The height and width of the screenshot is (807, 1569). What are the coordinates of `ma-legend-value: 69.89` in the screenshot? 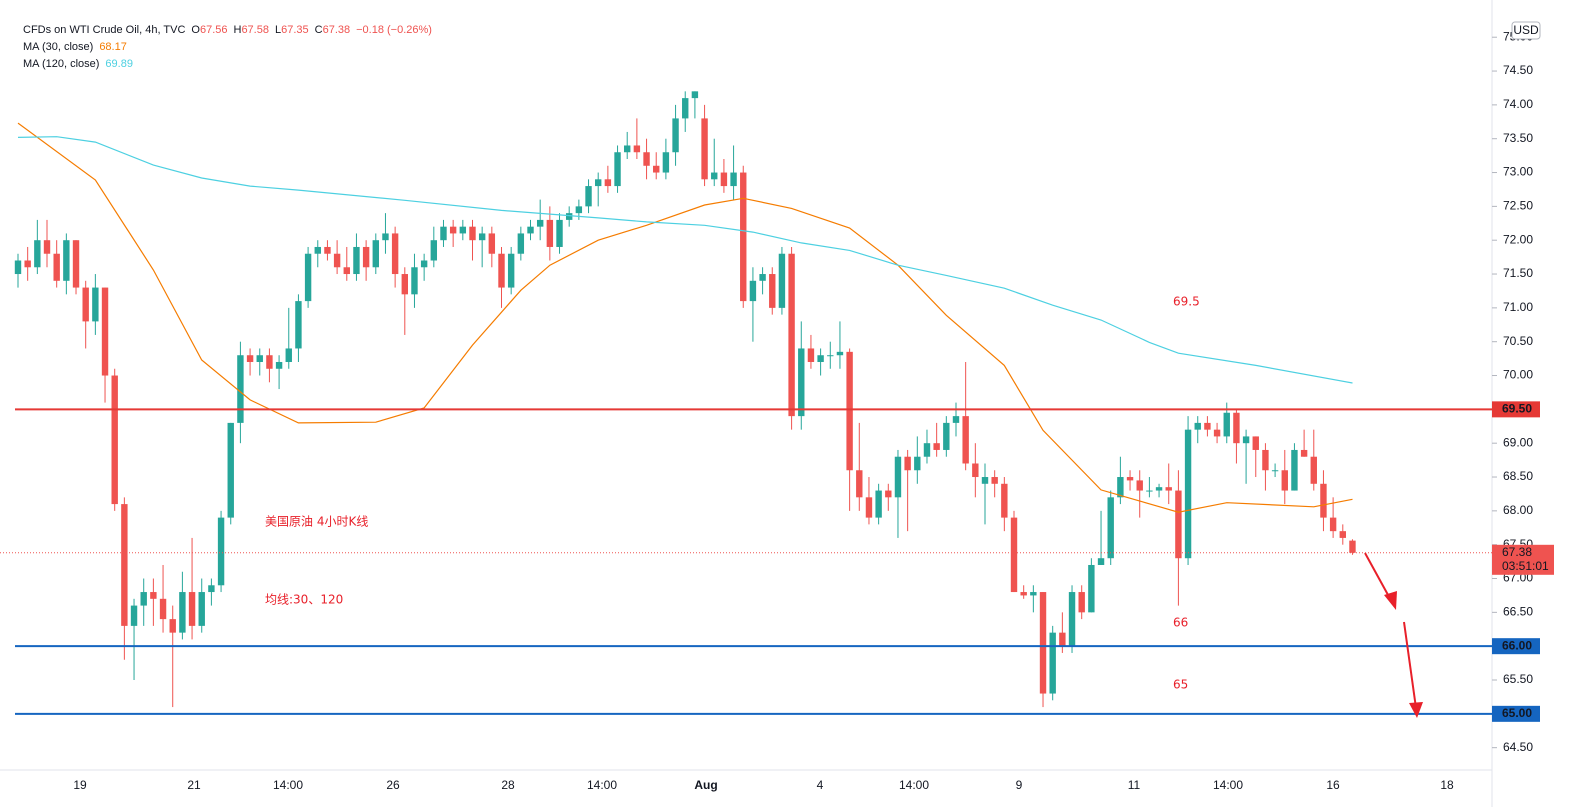 It's located at (119, 64).